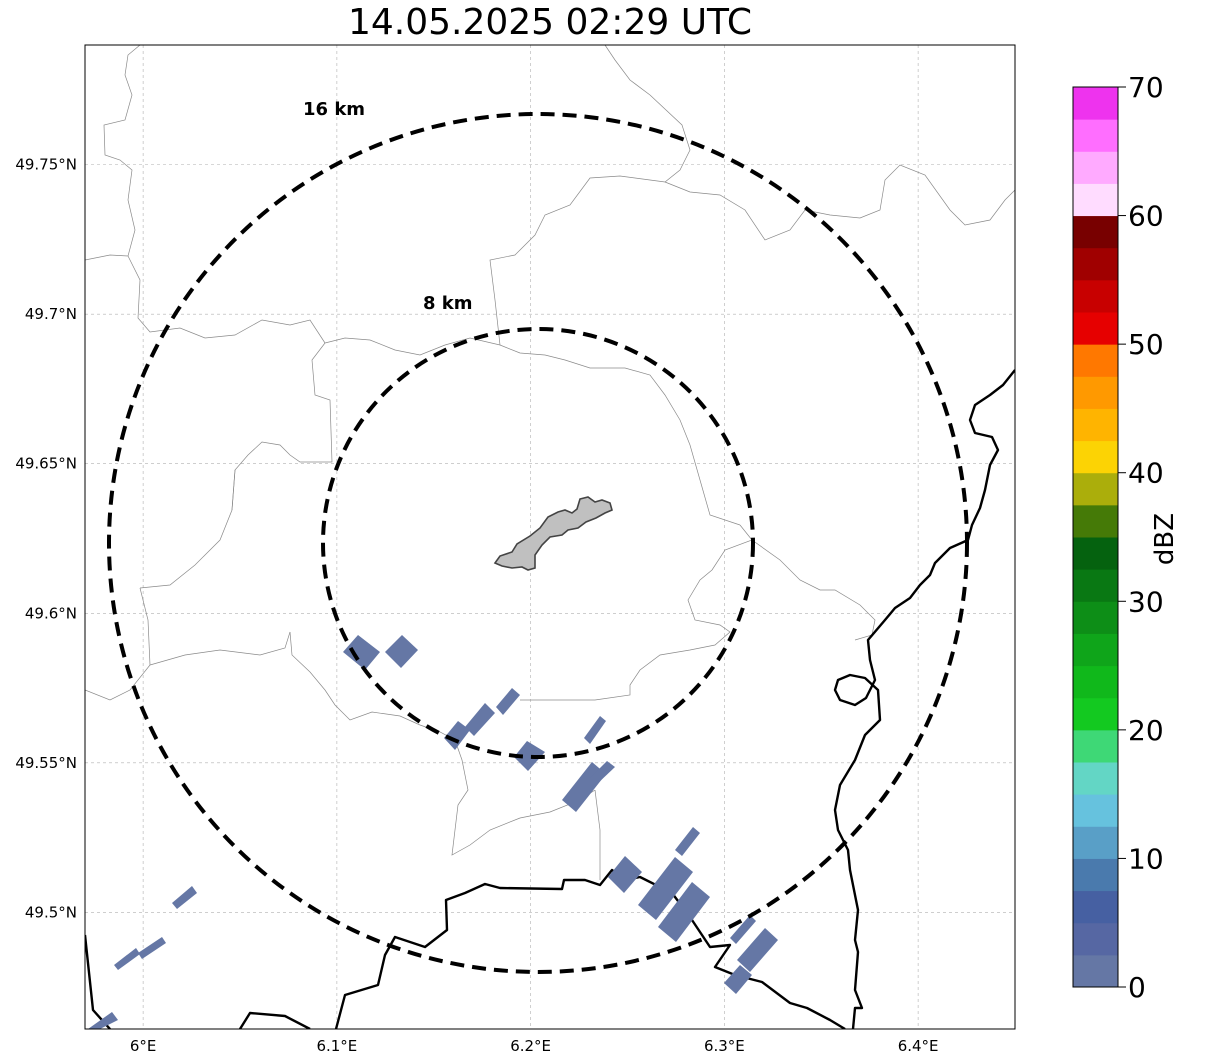 The width and height of the screenshot is (1207, 1064). Describe the element at coordinates (918, 1046) in the screenshot. I see `lon-tick-label: 6.4°E` at that location.